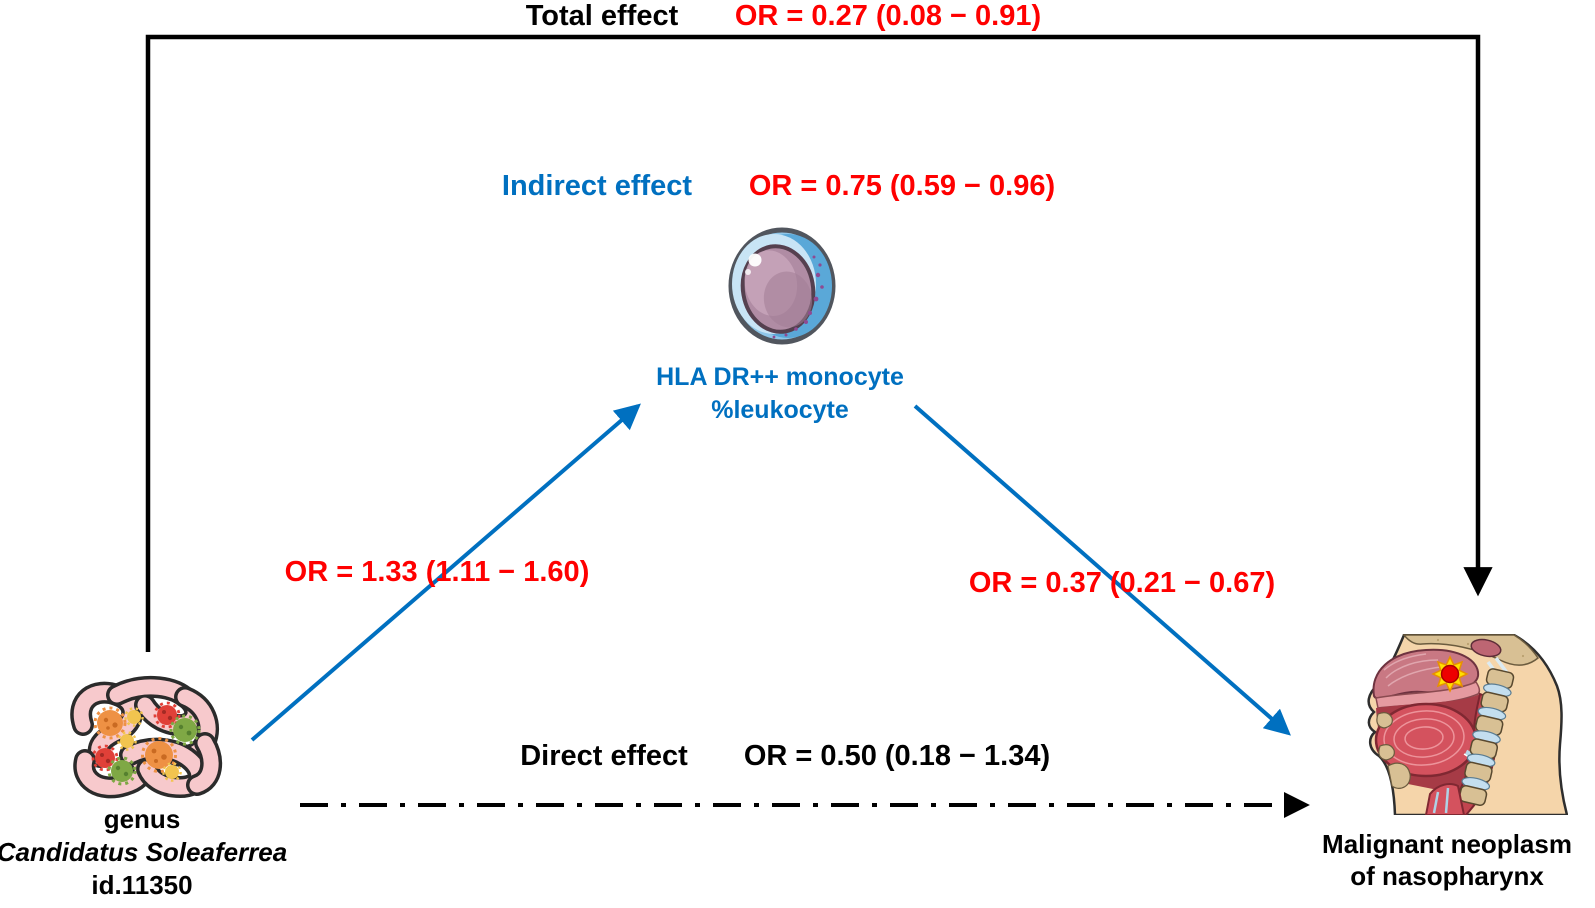  I want to click on tumor-nodule, so click(1450, 674).